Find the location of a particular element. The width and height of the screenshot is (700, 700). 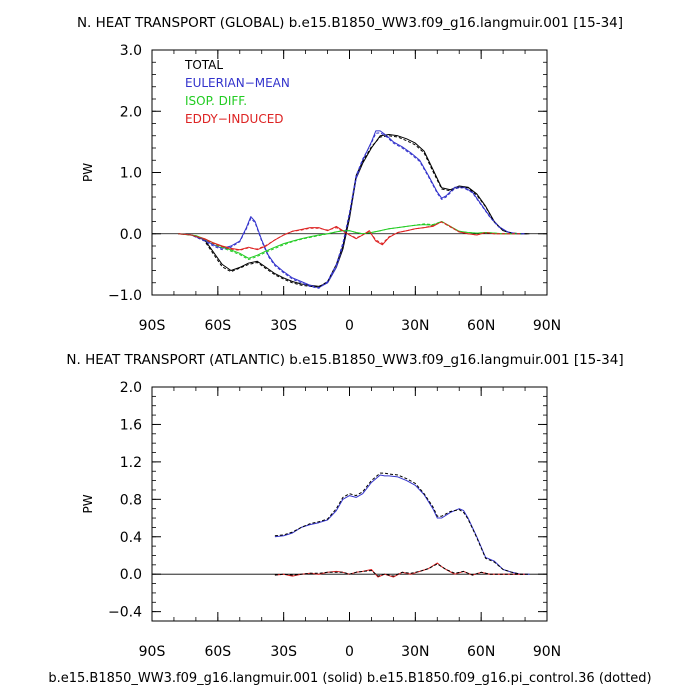

y-tick-label: 0.4 is located at coordinates (131, 538).